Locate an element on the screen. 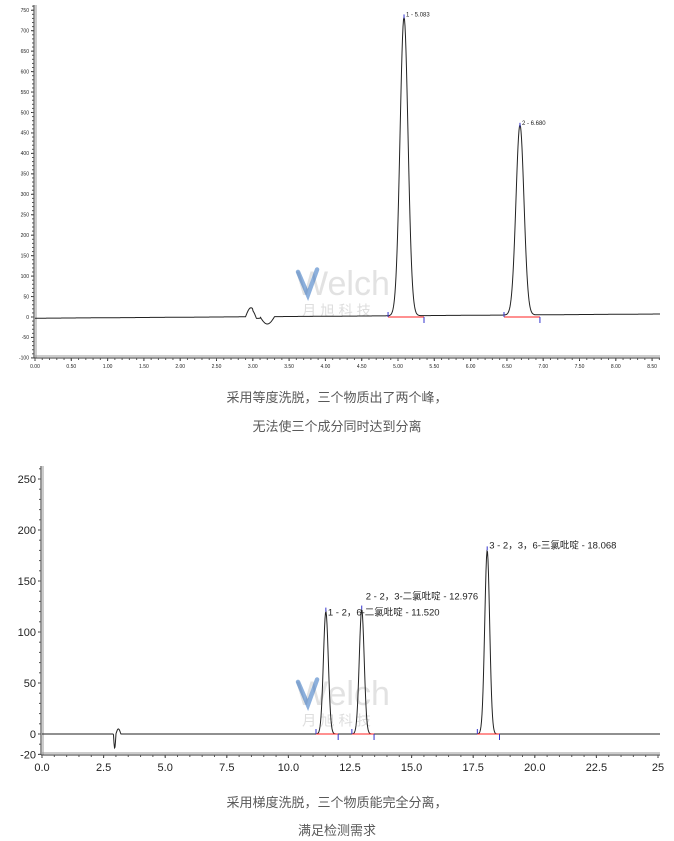 This screenshot has width=674, height=841. svg-text: 5.0 is located at coordinates (165, 768).